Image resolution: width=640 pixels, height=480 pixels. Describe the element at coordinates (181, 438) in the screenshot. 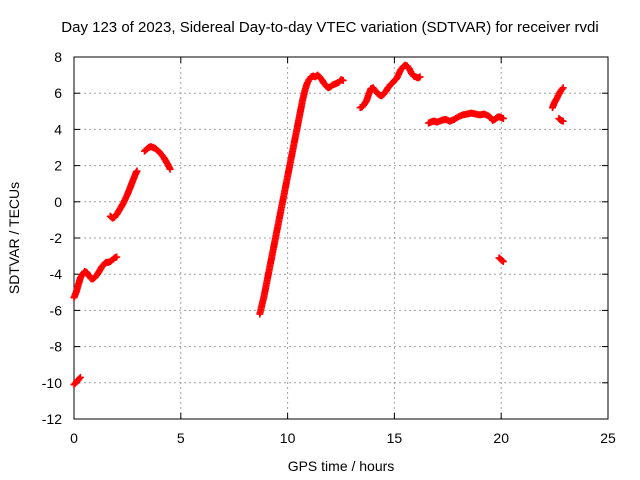

I see `x-tick-label: 5` at that location.